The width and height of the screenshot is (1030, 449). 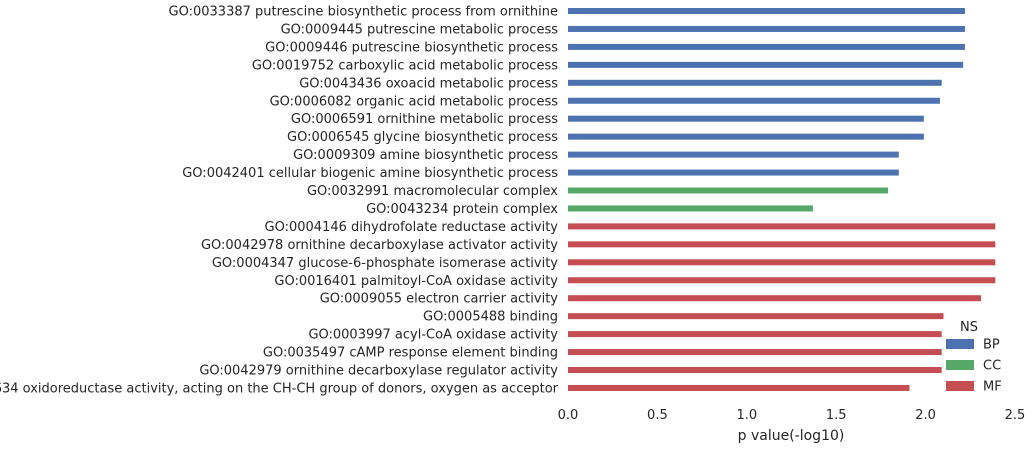 What do you see at coordinates (960, 344) in the screenshot?
I see `legend-swatch-bp` at bounding box center [960, 344].